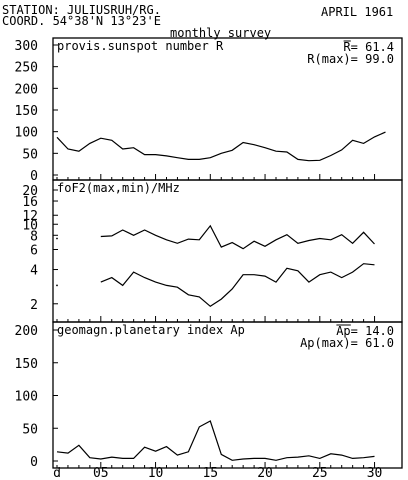  Describe the element at coordinates (81, 21) in the screenshot. I see `coordinates-label: COORD. 54°38'N 13°23'E` at that location.